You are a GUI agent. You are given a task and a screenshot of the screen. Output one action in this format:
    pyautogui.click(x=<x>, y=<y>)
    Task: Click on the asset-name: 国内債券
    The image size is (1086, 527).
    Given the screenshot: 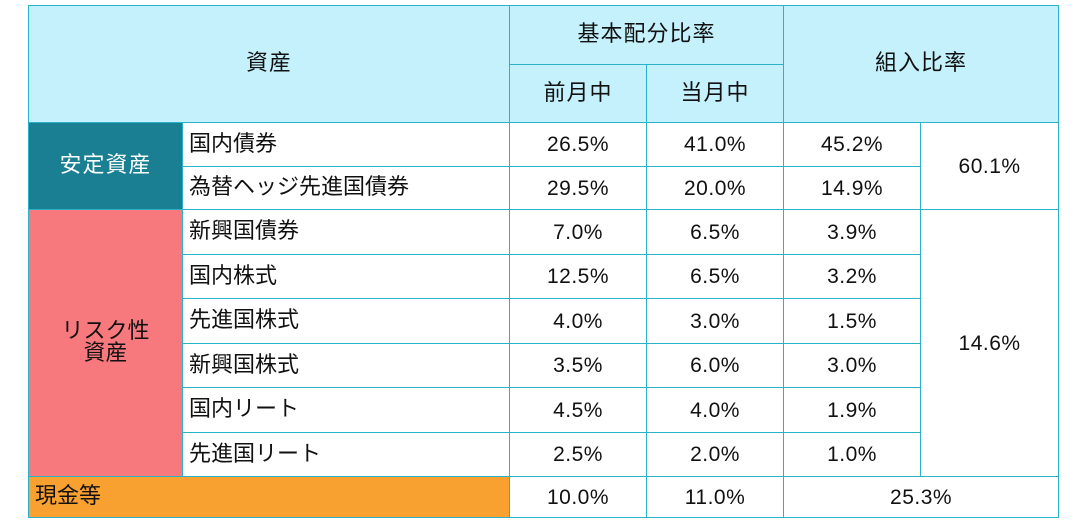 What is the action you would take?
    pyautogui.click(x=346, y=144)
    